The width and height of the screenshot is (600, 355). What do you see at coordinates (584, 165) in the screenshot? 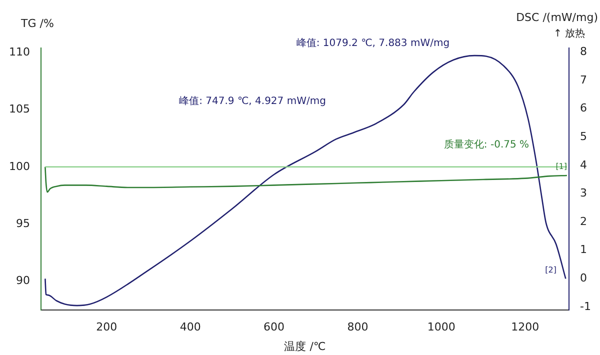
I see `y2-tick-label: 4` at bounding box center [584, 165].